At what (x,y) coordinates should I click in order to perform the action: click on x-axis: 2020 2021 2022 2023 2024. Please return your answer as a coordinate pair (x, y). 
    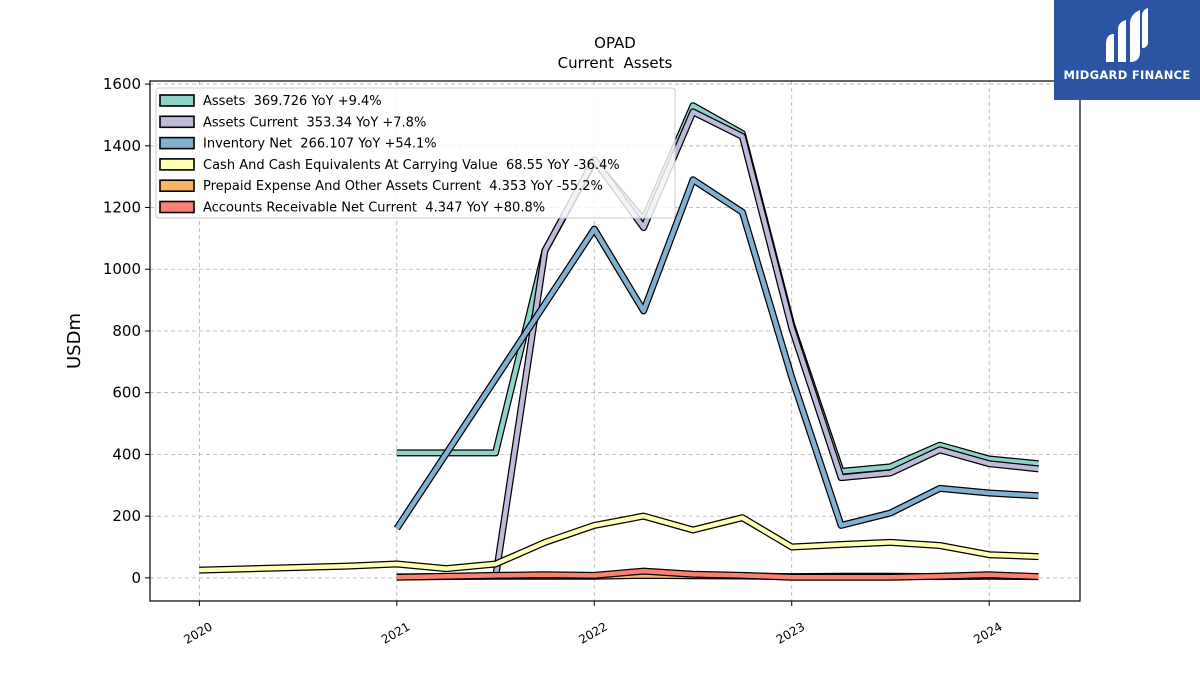
    Looking at the image, I should click on (593, 624).